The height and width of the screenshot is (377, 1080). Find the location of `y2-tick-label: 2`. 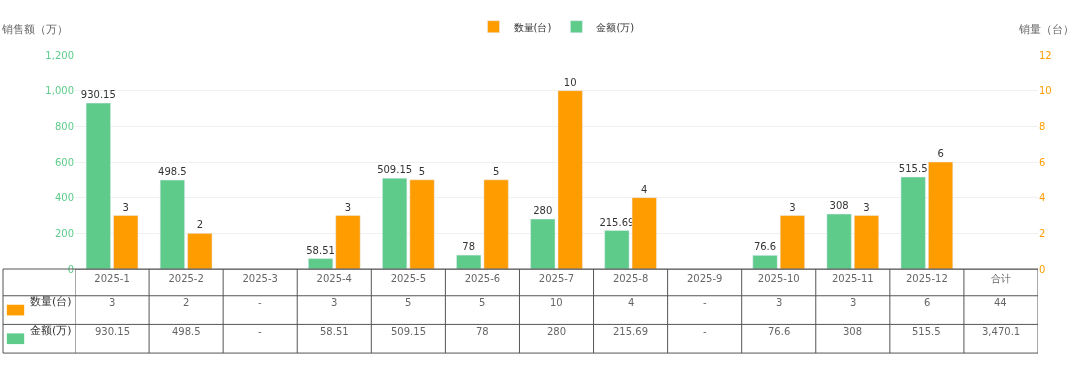

y2-tick-label: 2 is located at coordinates (1042, 233).